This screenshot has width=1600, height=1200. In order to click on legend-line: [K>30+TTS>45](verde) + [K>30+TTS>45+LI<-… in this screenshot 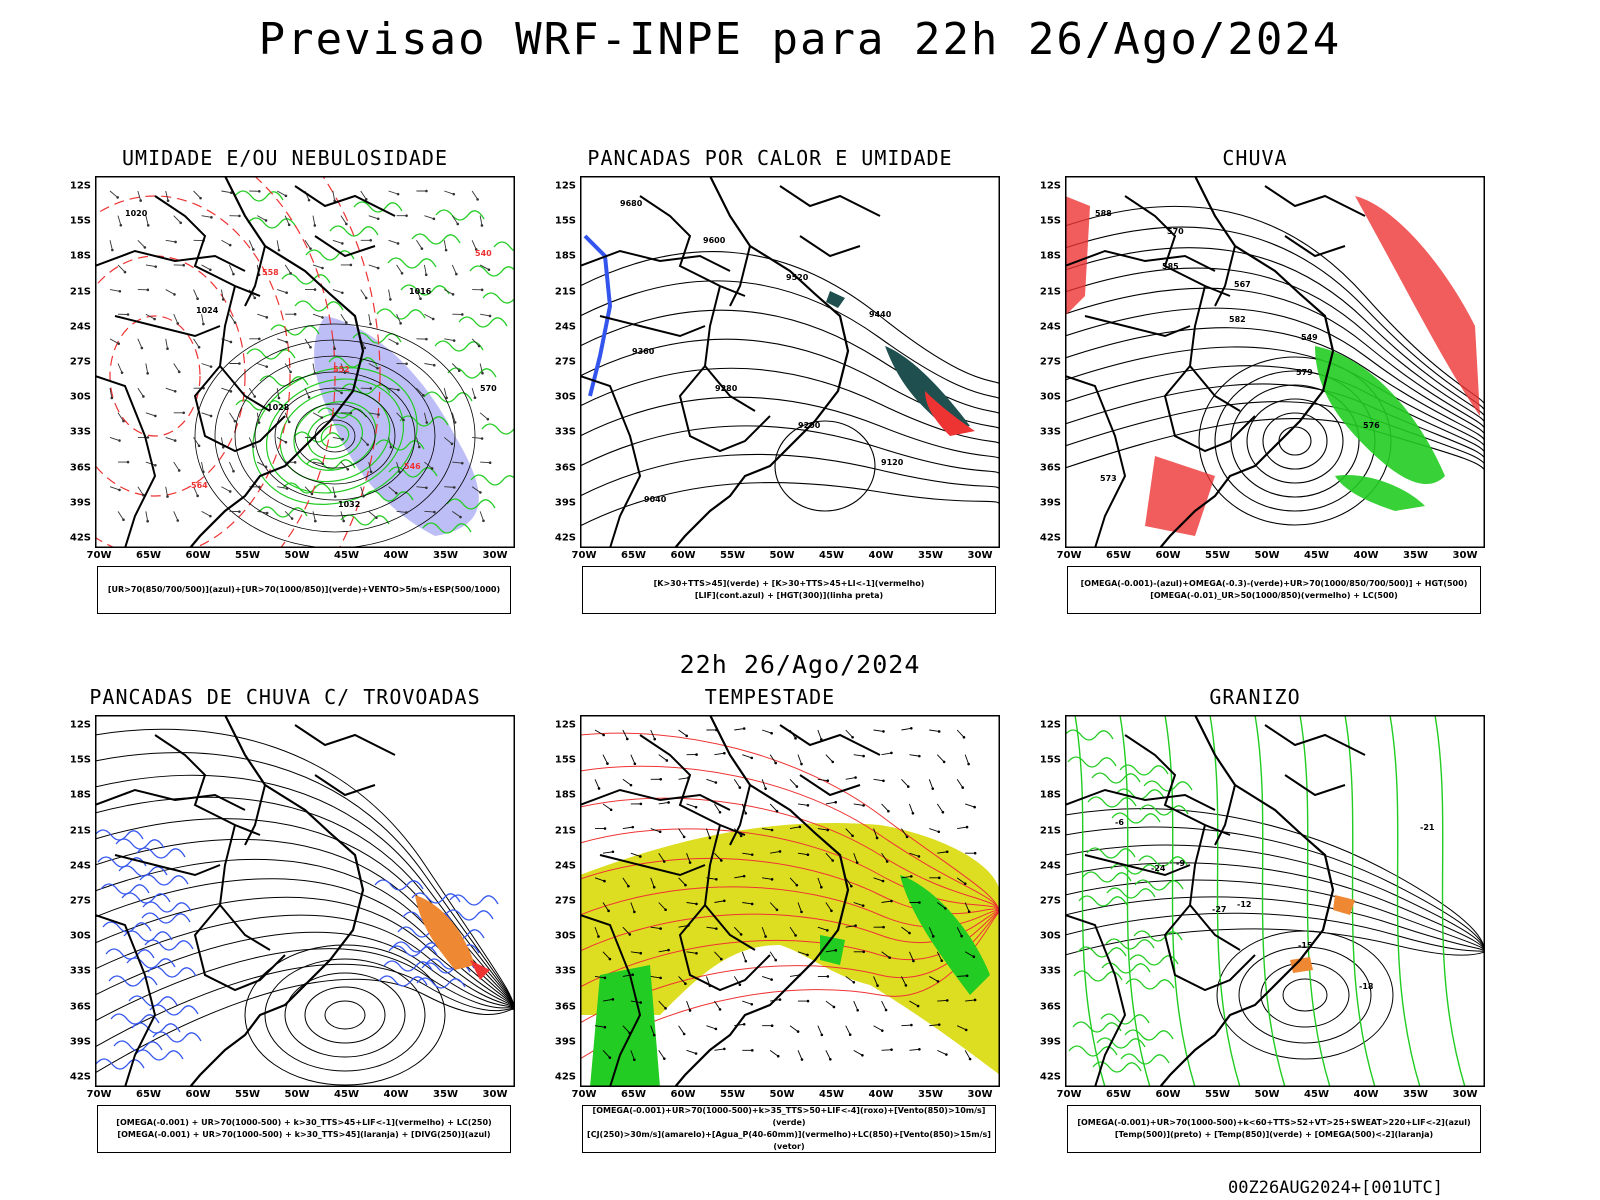, I will do `click(789, 583)`.